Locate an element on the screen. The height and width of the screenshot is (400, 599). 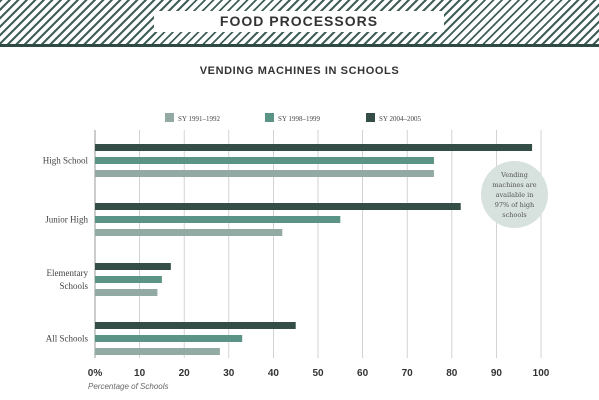
category-label: High School is located at coordinates (66, 161).